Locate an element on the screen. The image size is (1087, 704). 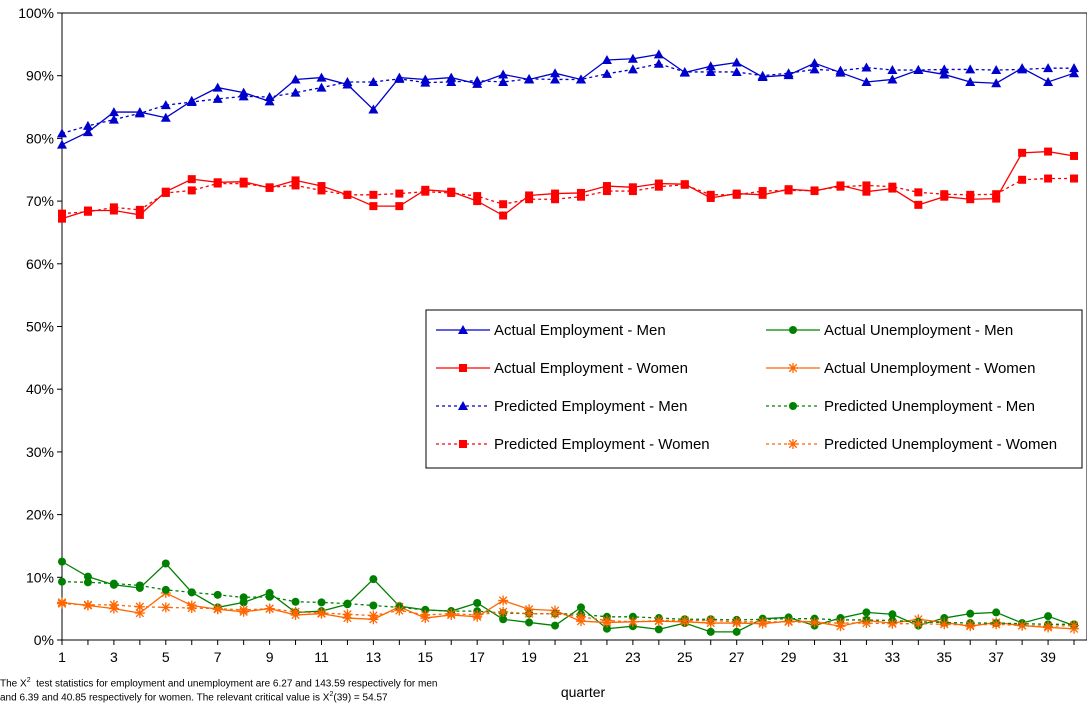
x-tick-label: 37 is located at coordinates (996, 657).